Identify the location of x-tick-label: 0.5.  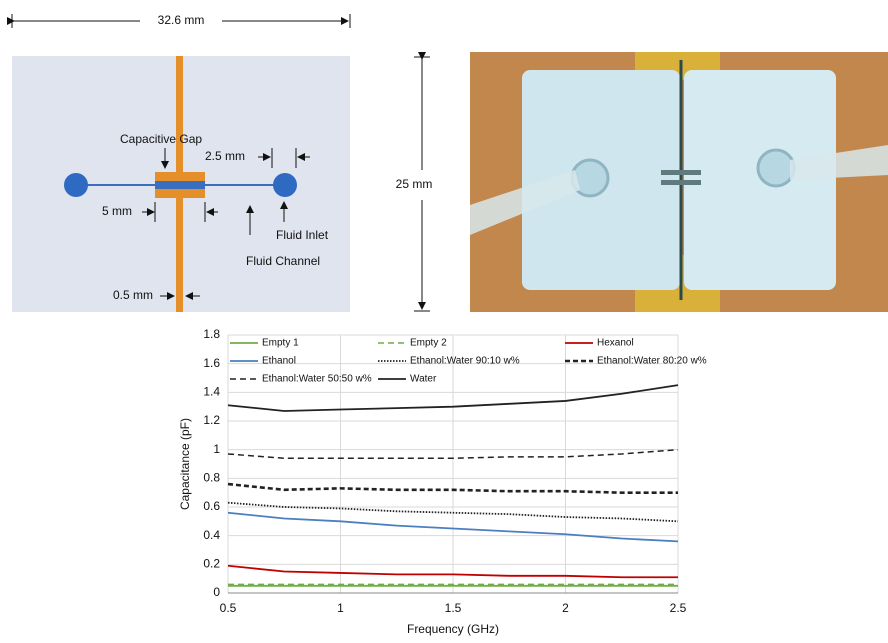
(228, 608).